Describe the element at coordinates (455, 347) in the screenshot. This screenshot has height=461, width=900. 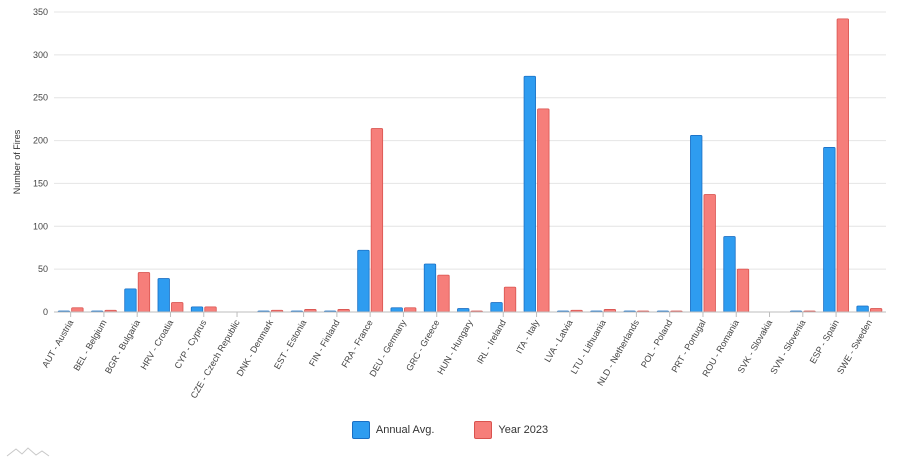
I see `x-tick-label: HUN - Hungary` at that location.